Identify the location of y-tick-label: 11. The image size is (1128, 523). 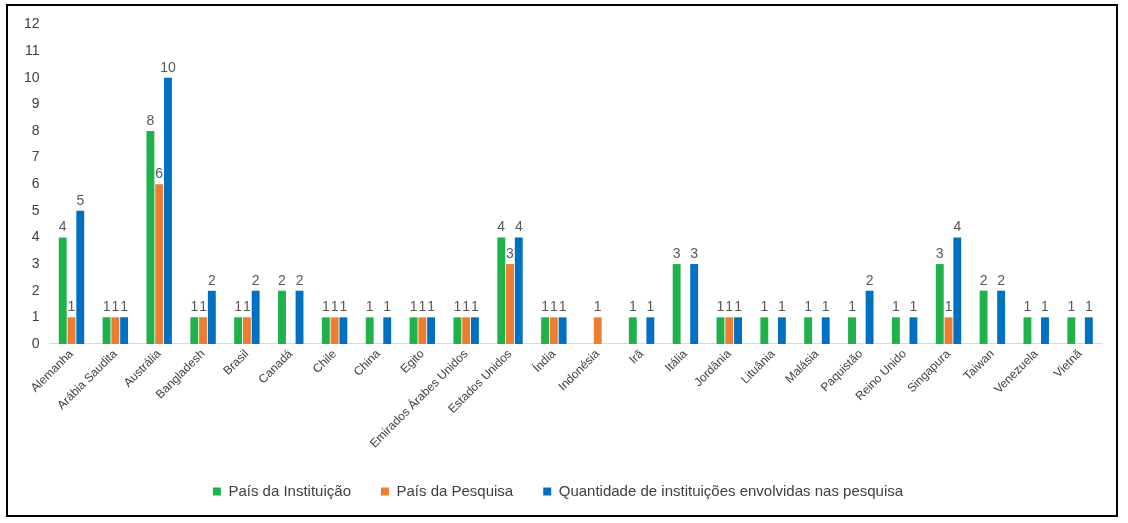
(32, 49).